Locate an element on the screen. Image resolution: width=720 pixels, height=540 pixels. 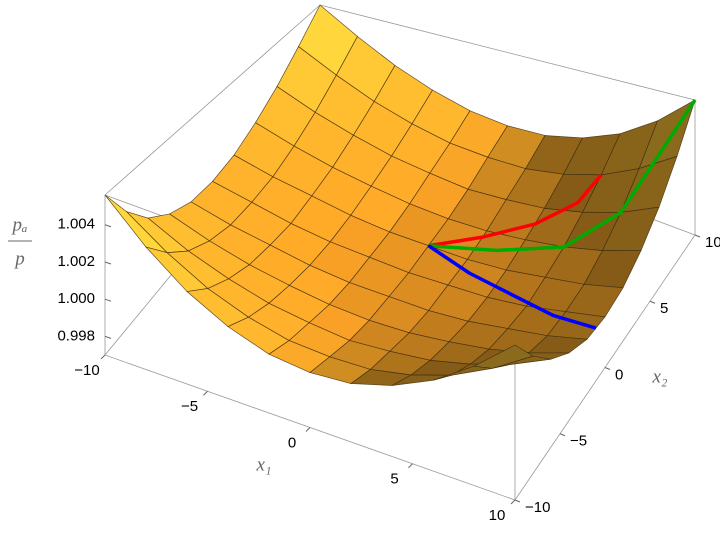
x-tick-label: −10 is located at coordinates (86, 370).